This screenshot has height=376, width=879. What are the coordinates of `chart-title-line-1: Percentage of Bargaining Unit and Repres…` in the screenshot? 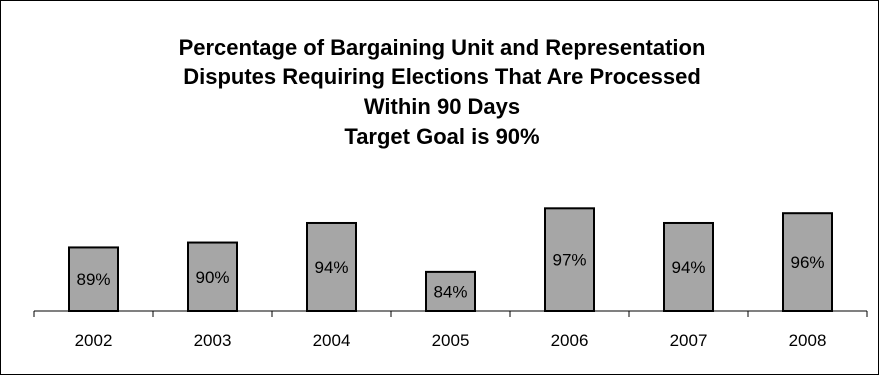 It's located at (442, 47).